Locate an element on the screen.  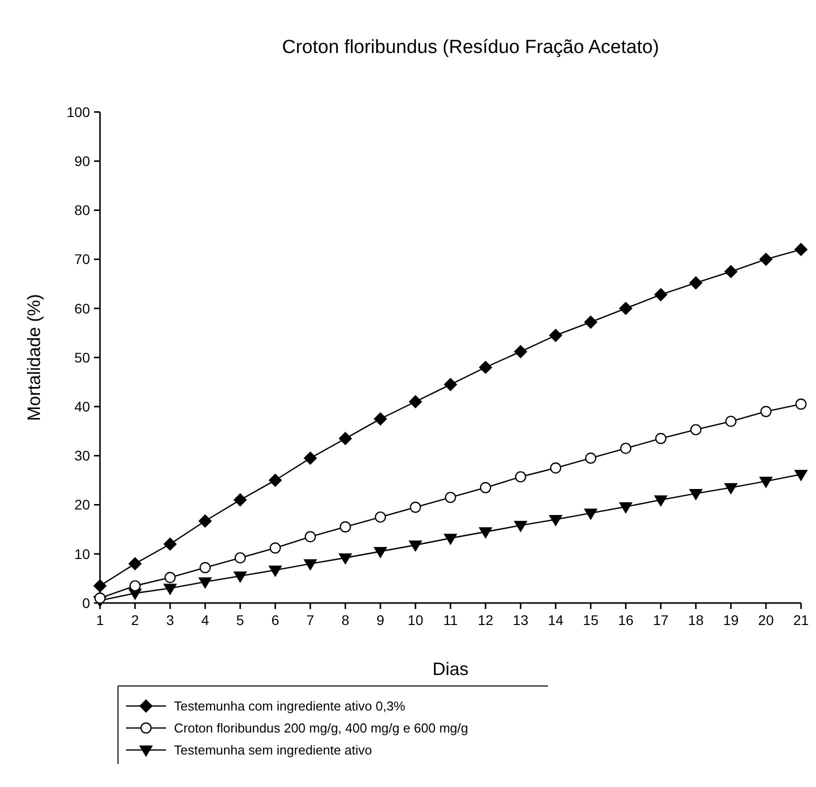
x-tick-label: 18 is located at coordinates (696, 620).